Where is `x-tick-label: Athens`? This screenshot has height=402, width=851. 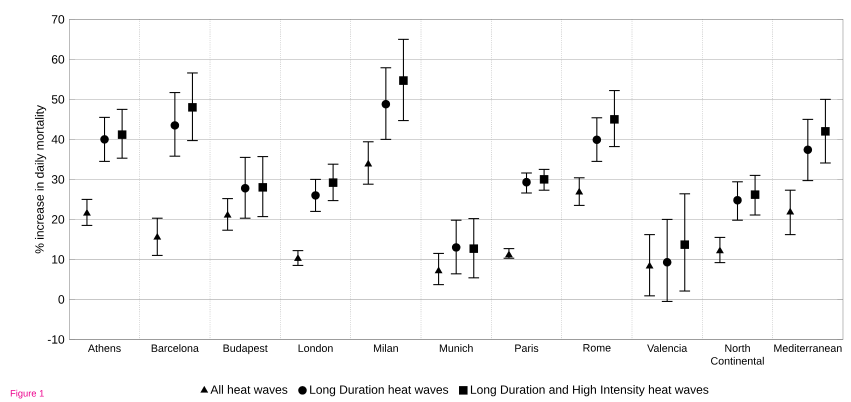 x-tick-label: Athens is located at coordinates (104, 348).